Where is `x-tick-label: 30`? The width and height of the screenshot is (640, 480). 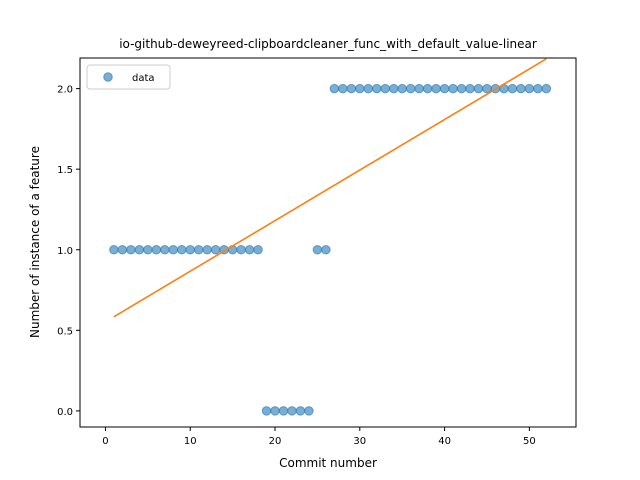
x-tick-label: 30 is located at coordinates (359, 441).